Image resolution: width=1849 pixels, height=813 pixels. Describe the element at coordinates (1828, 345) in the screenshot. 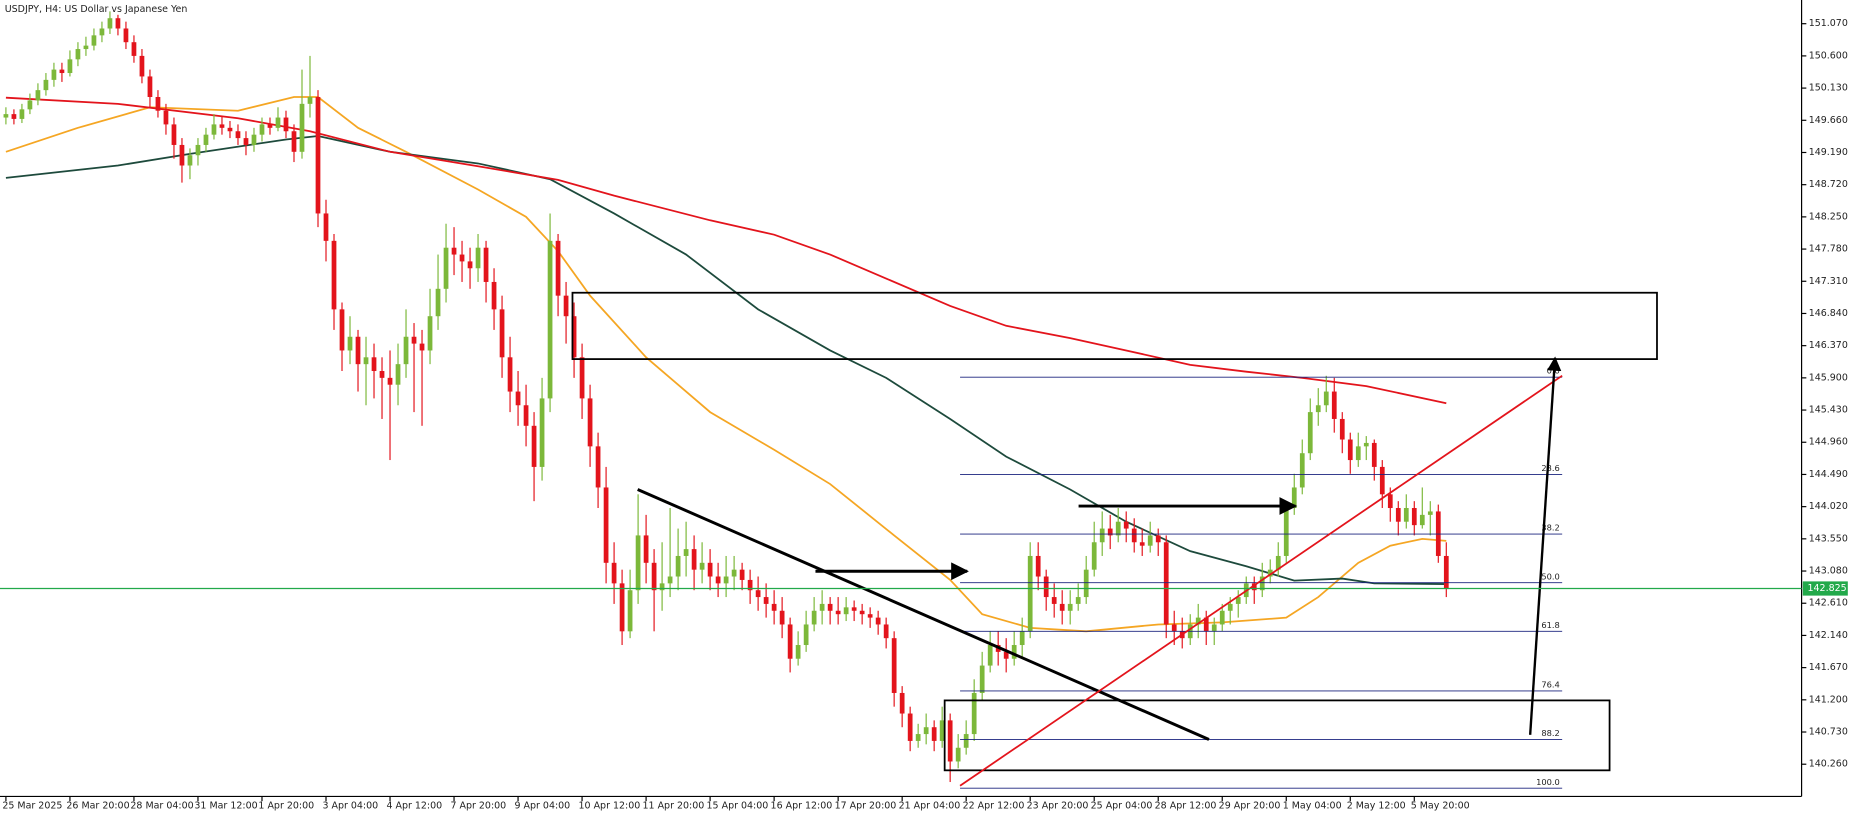

I see `y-tick-label: 146.370` at that location.